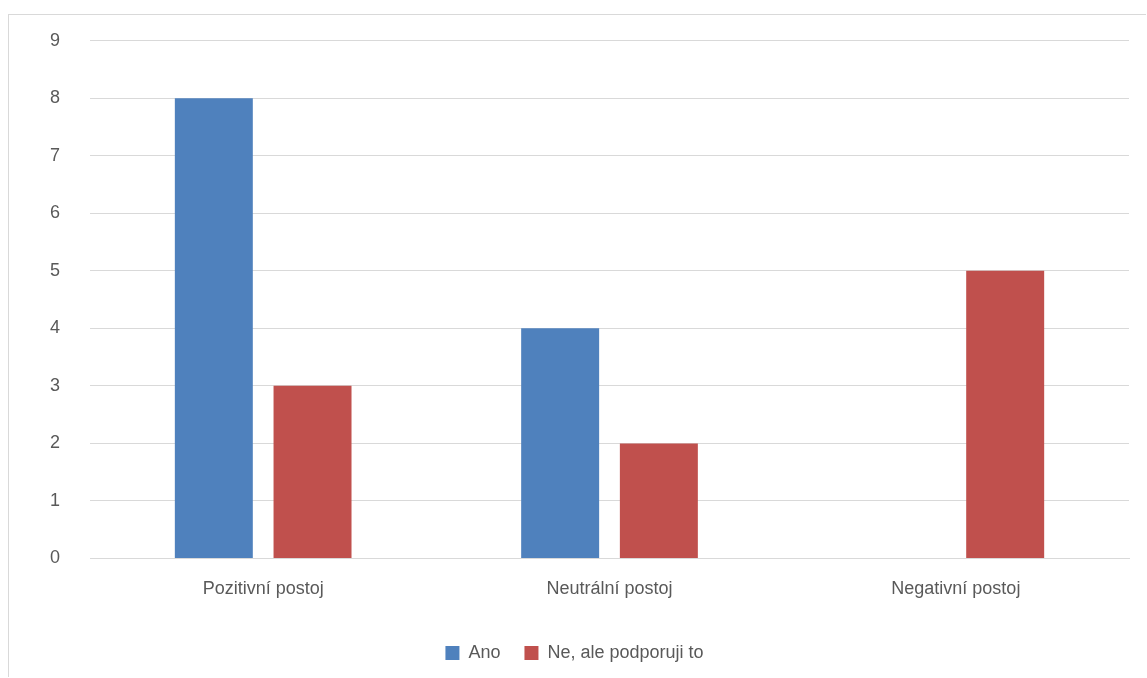  What do you see at coordinates (484, 651) in the screenshot?
I see `legend-label: Ano` at bounding box center [484, 651].